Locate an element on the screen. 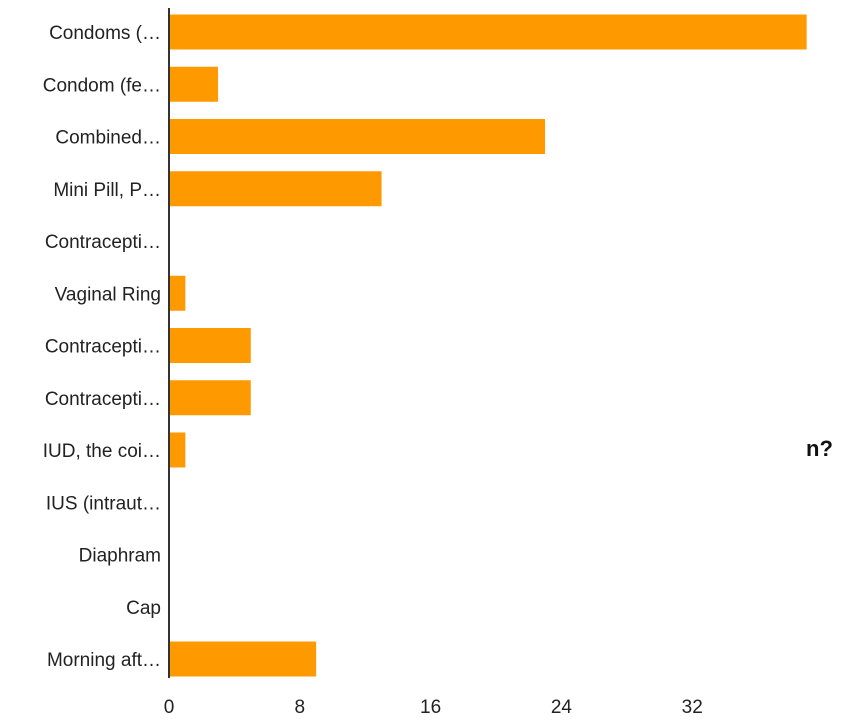 The height and width of the screenshot is (720, 843). x-tick-label: 24 is located at coordinates (562, 707).